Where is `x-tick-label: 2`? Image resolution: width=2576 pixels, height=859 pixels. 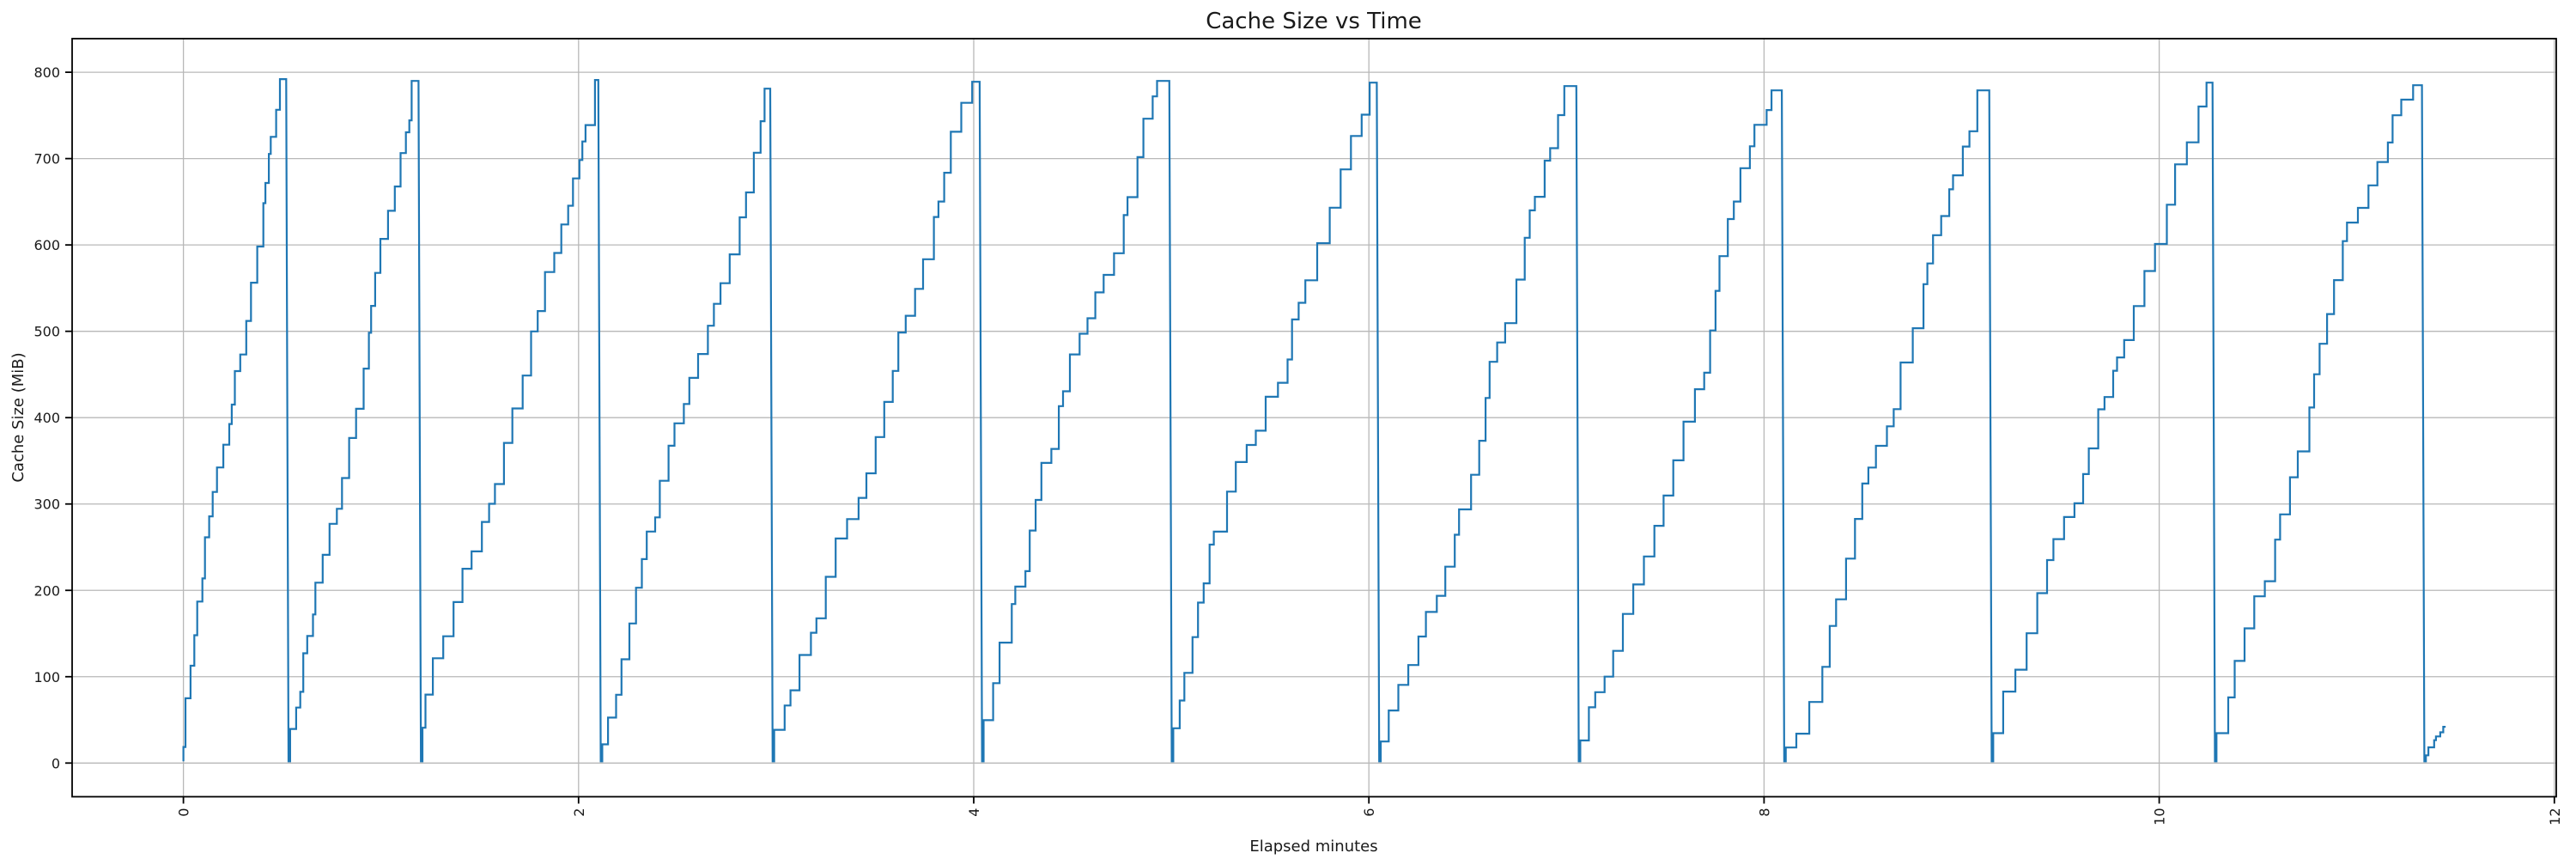 x-tick-label: 2 is located at coordinates (579, 812).